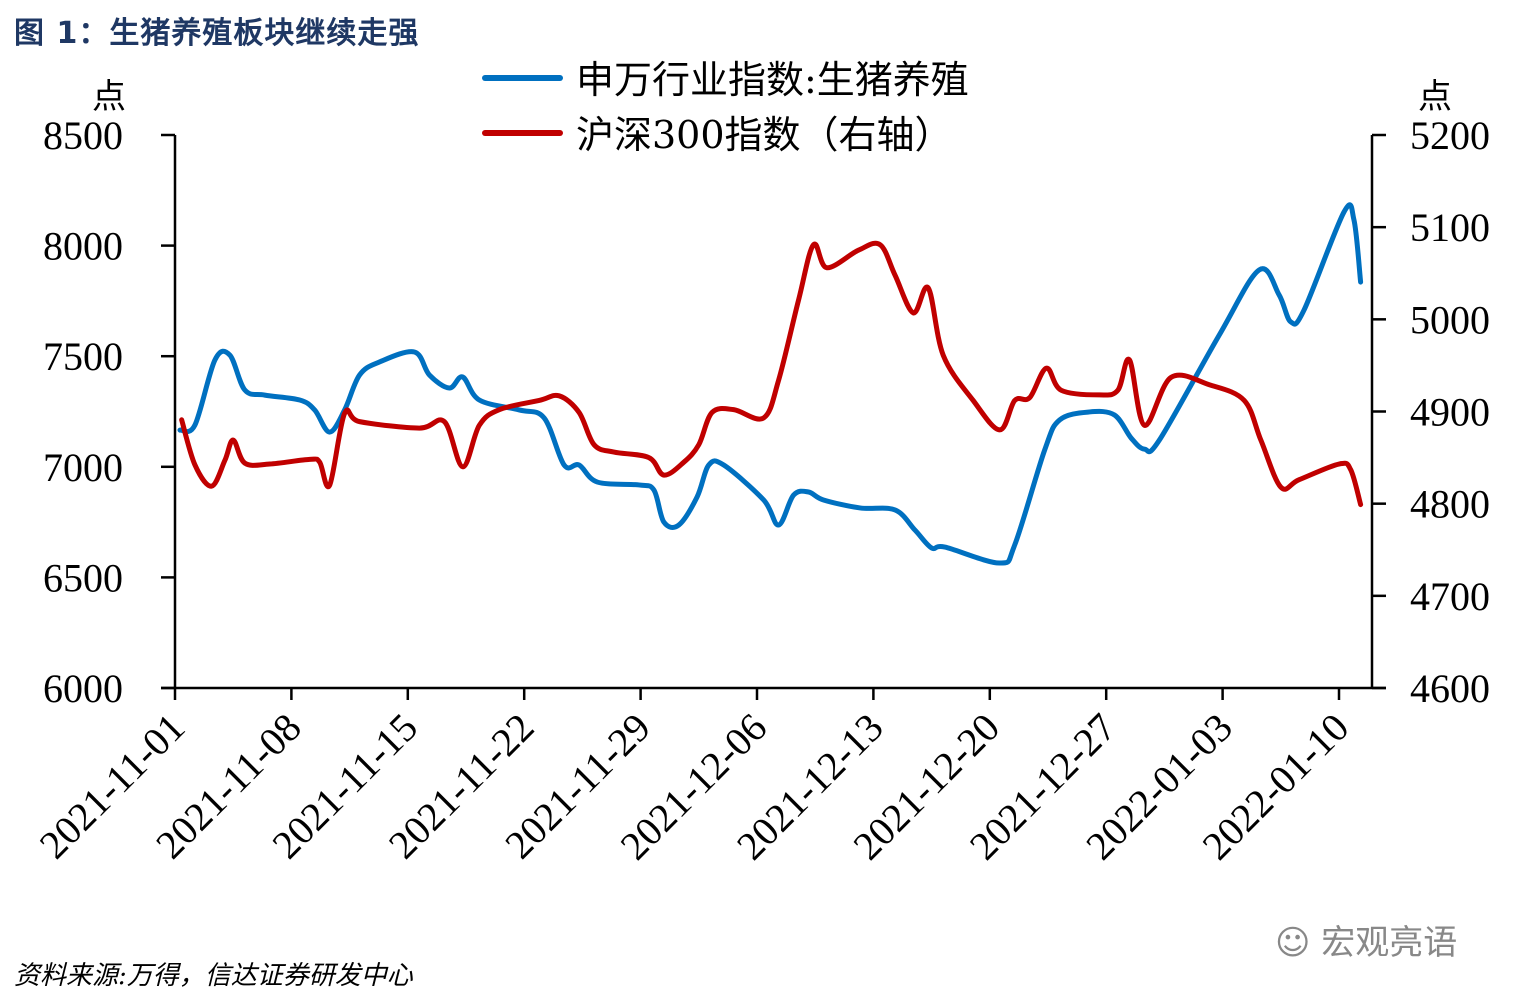 Image resolution: width=1540 pixels, height=1003 pixels. I want to click on watermark: ☺ 宏观亮语, so click(1366, 943).